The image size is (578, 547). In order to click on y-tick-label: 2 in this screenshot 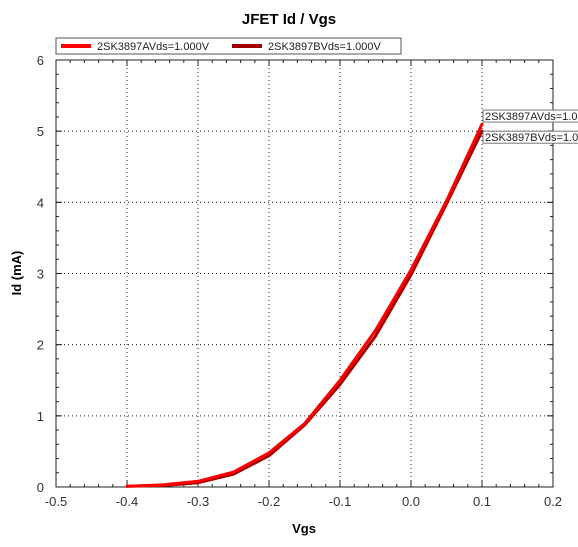, I will do `click(40, 345)`.